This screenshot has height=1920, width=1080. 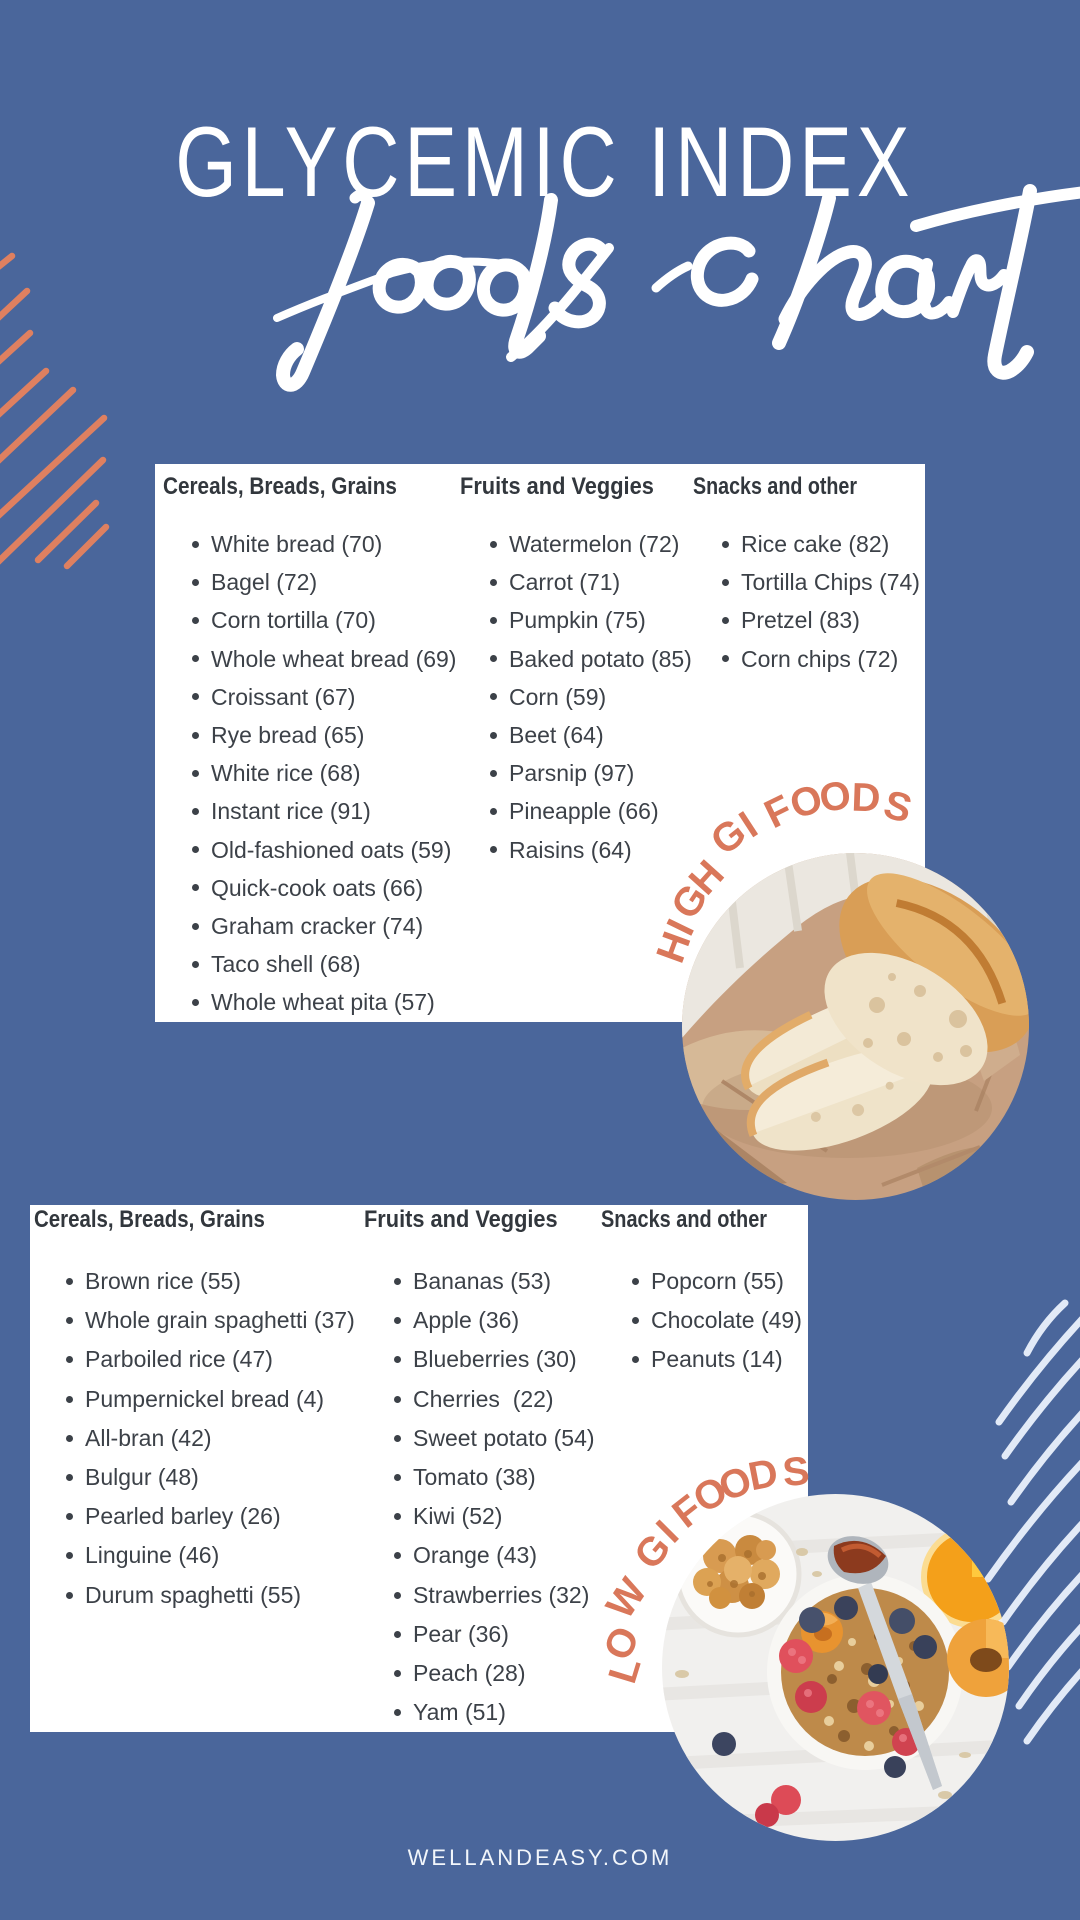 What do you see at coordinates (627, 1598) in the screenshot?
I see `svg-text: W` at bounding box center [627, 1598].